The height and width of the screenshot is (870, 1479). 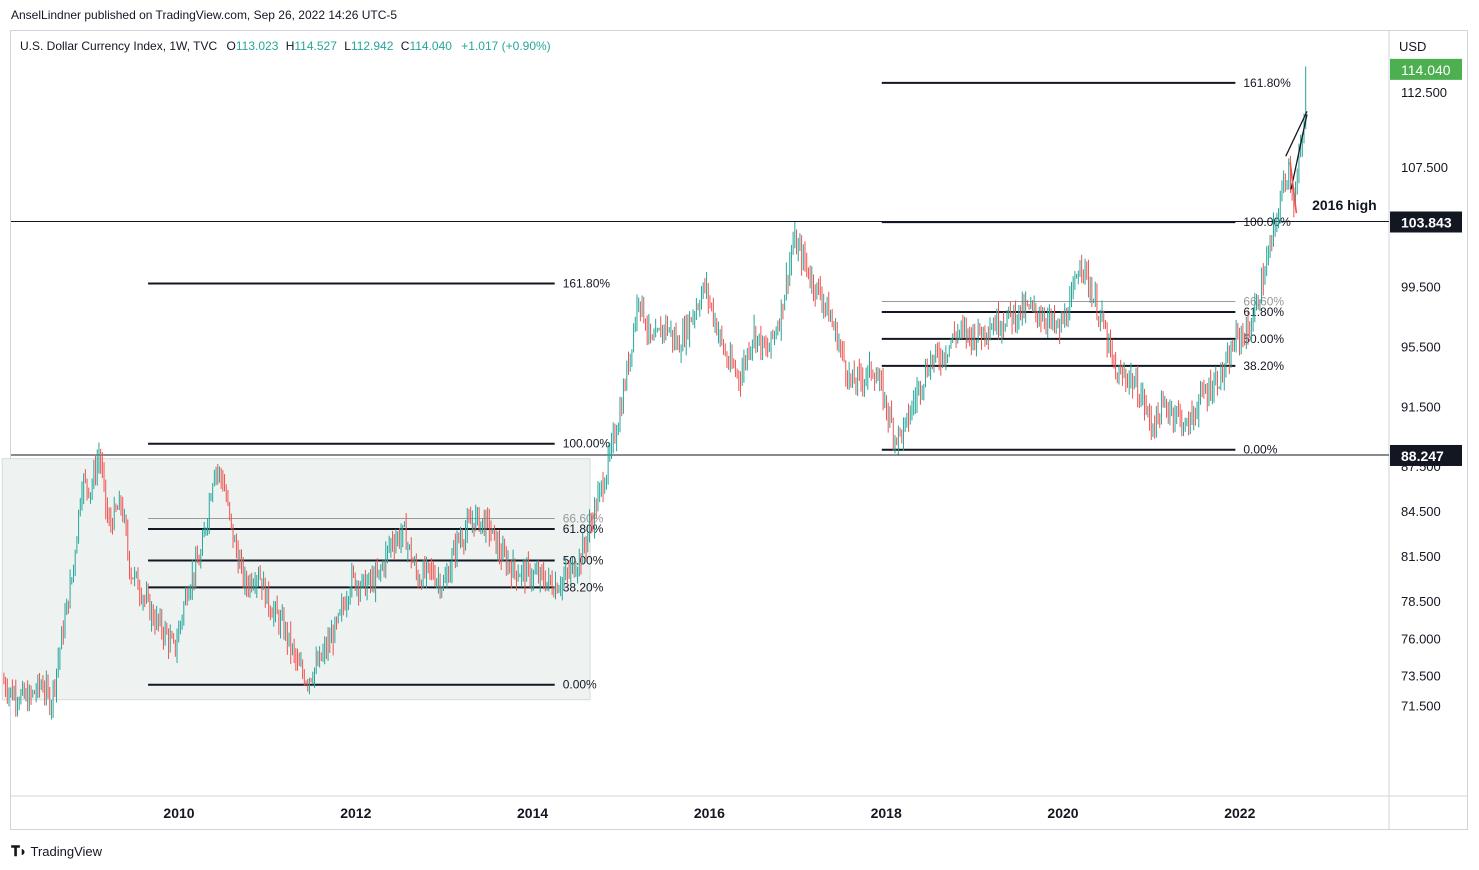 What do you see at coordinates (1239, 813) in the screenshot?
I see `x-tick-label: 2022` at bounding box center [1239, 813].